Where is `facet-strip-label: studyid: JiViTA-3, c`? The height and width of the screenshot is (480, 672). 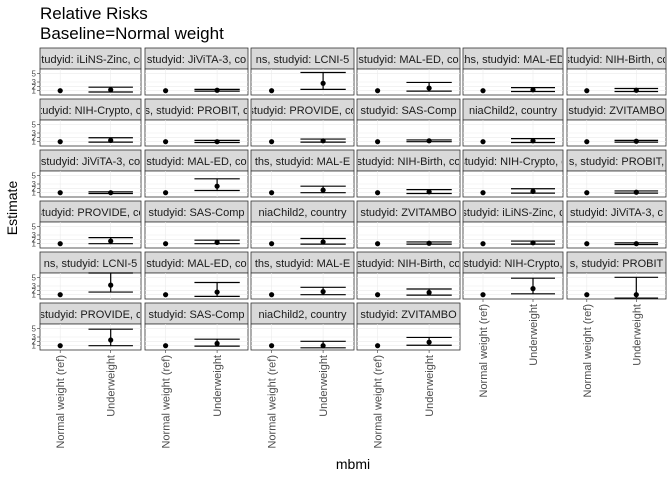 facet-strip-label: studyid: JiViTA-3, c is located at coordinates (617, 213).